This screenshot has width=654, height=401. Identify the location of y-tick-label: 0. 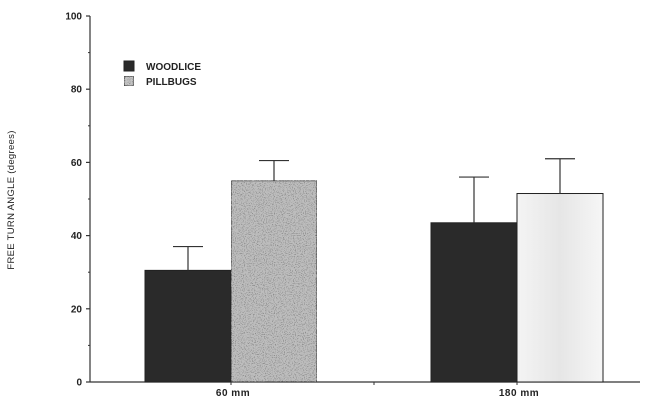
(79, 383).